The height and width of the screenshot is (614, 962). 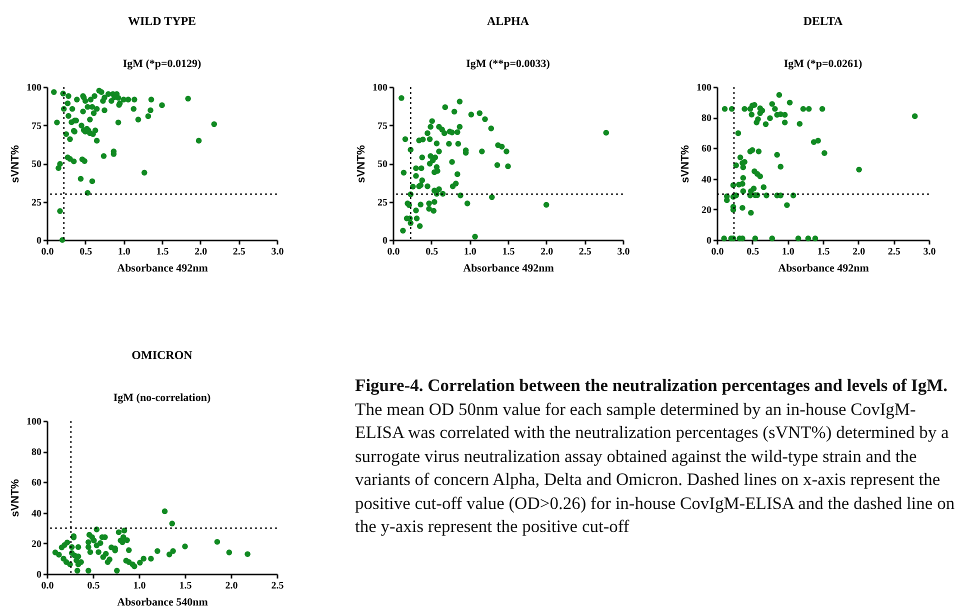 What do you see at coordinates (508, 64) in the screenshot?
I see `chart-subtitle: IgM (**p=0.0033)` at bounding box center [508, 64].